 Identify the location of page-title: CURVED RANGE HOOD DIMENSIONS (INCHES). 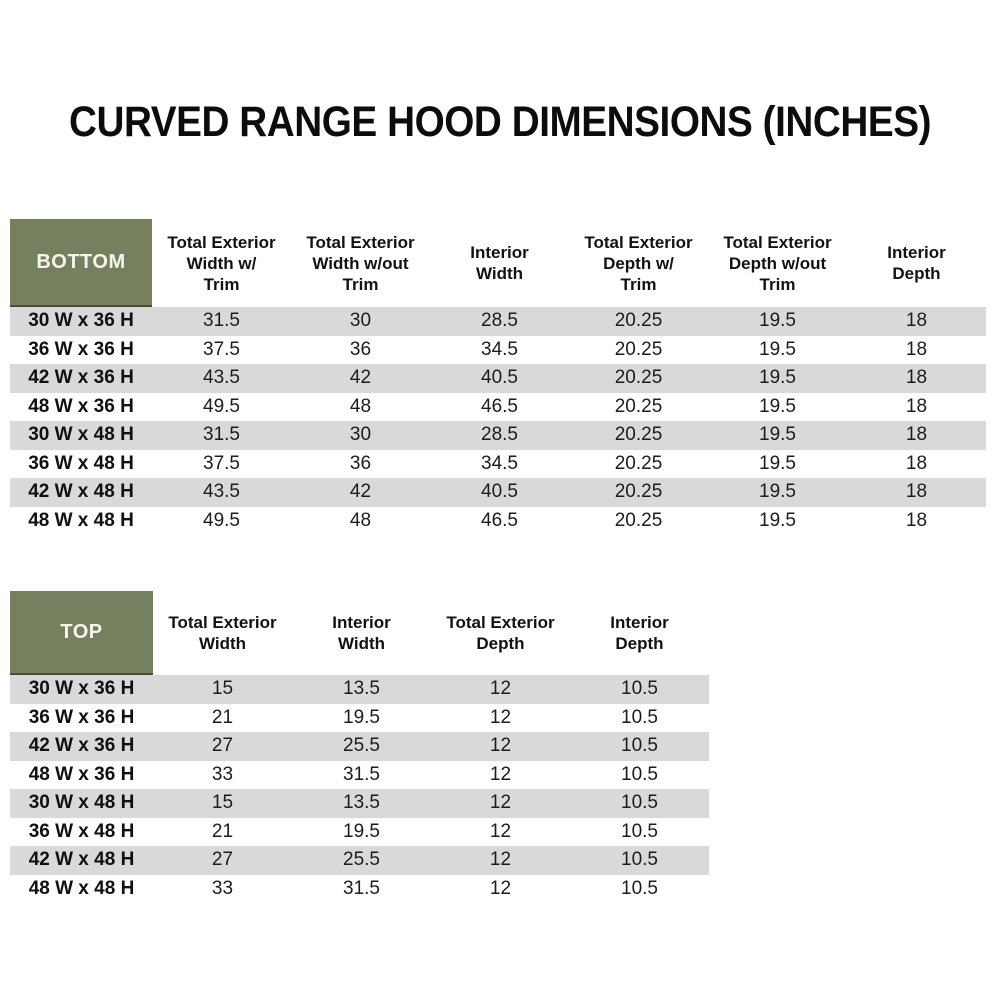
(500, 122).